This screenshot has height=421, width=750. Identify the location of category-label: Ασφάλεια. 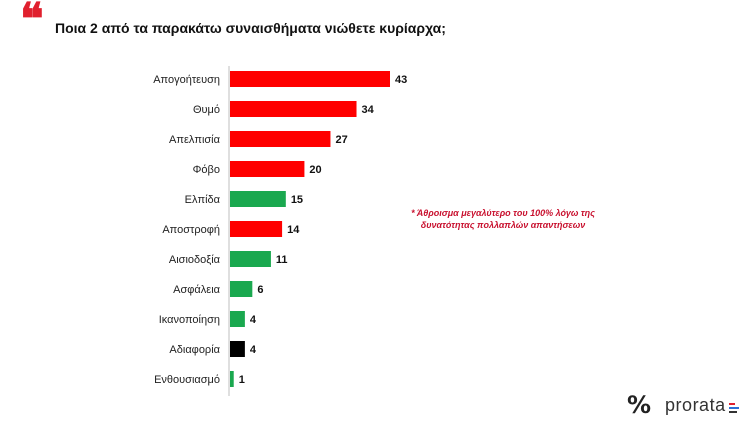
(196, 290).